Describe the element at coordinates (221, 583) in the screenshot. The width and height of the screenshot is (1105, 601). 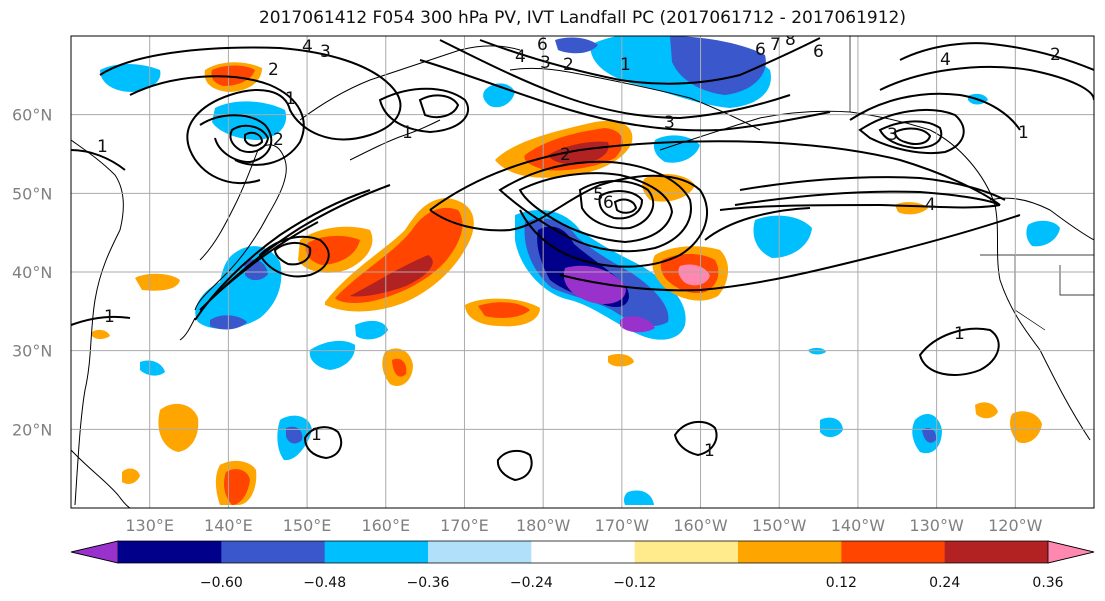
I see `colorbar-tick-label: −0.60` at that location.